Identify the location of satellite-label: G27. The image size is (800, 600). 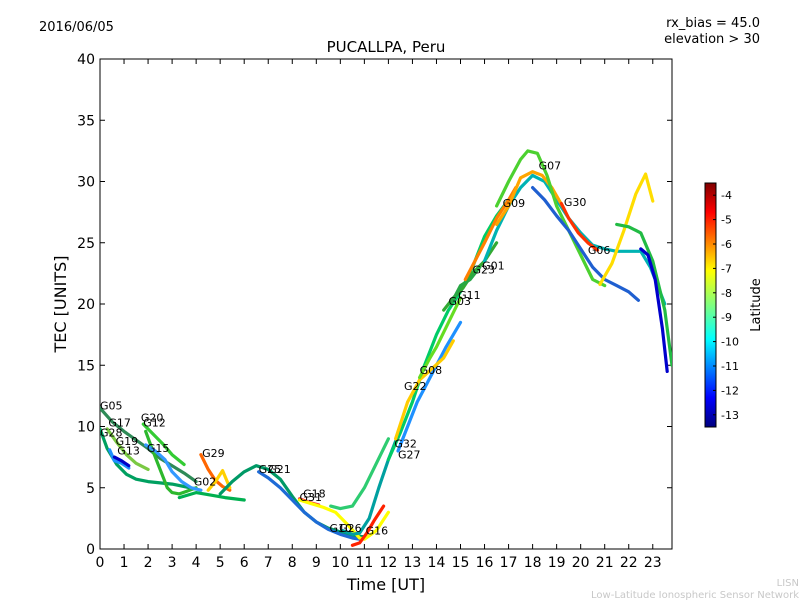
(409, 454).